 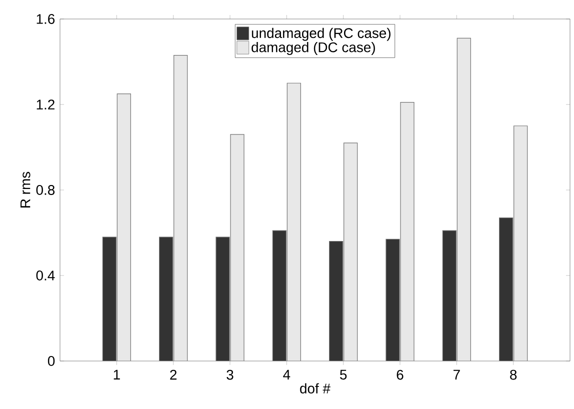 I want to click on y-tick-label: 1.2, so click(x=45, y=105).